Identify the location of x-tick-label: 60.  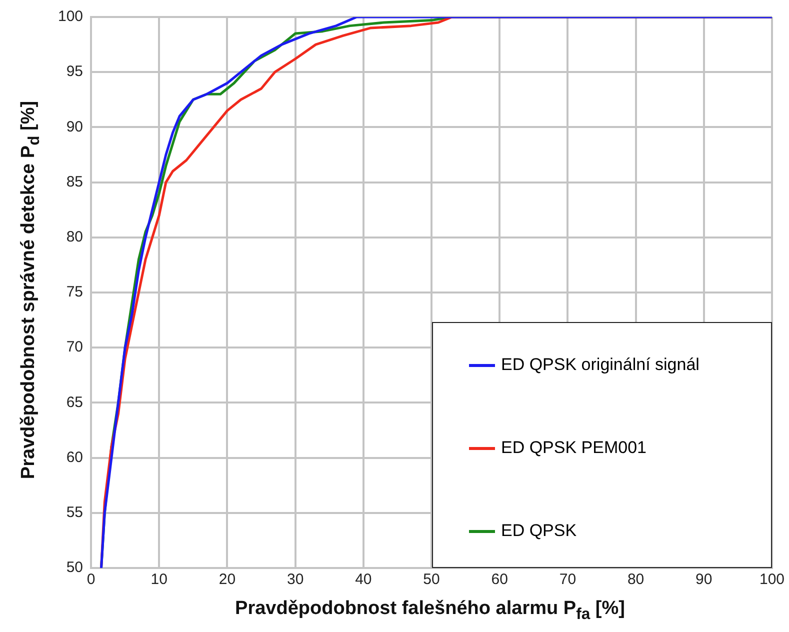
(499, 579).